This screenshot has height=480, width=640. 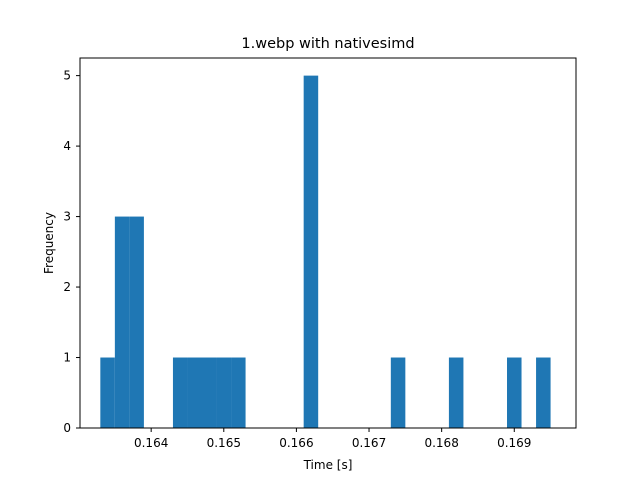 I want to click on x-tick-label: 0.166, so click(x=296, y=443).